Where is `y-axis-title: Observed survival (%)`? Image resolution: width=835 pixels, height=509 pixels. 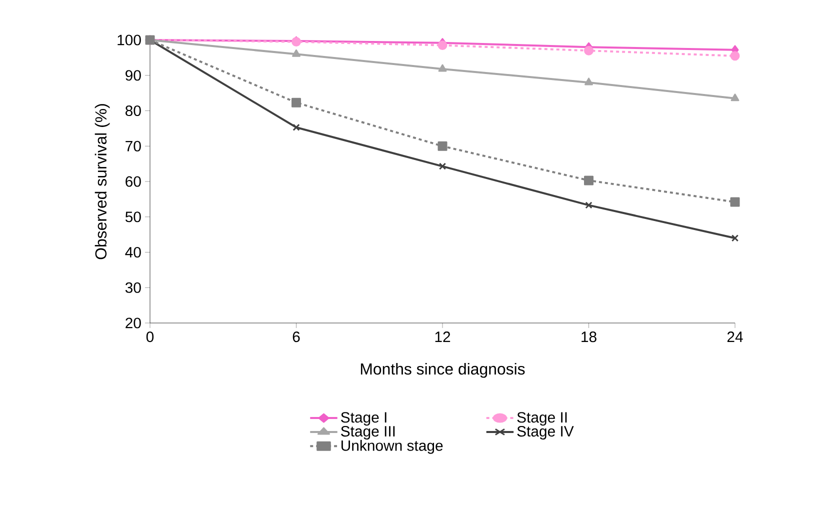 y-axis-title: Observed survival (%) is located at coordinates (102, 182).